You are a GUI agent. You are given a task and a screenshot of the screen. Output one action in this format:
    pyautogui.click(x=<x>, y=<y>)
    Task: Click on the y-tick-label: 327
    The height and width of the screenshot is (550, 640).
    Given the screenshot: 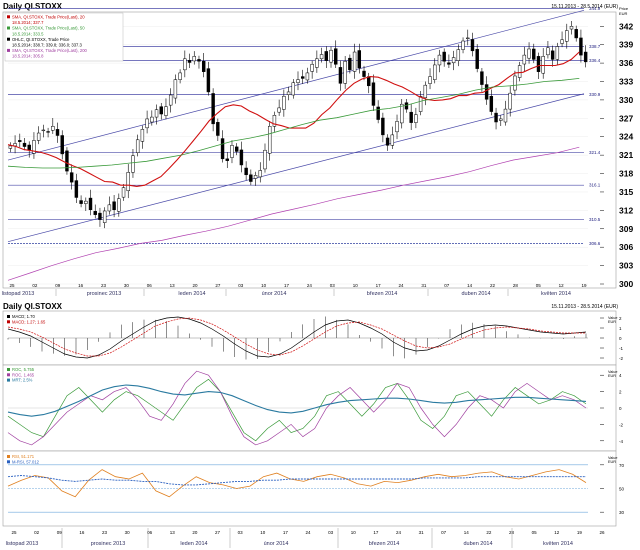 What is the action you would take?
    pyautogui.click(x=626, y=118)
    